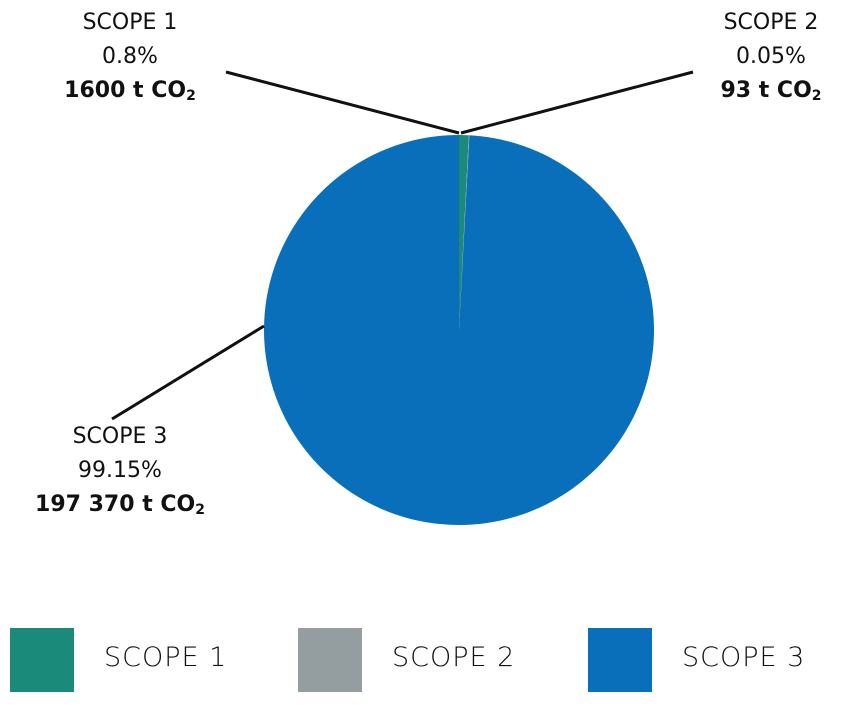 This screenshot has width=841, height=720. Describe the element at coordinates (771, 56) in the screenshot. I see `callout-scope-2-percent: 0.05%` at that location.